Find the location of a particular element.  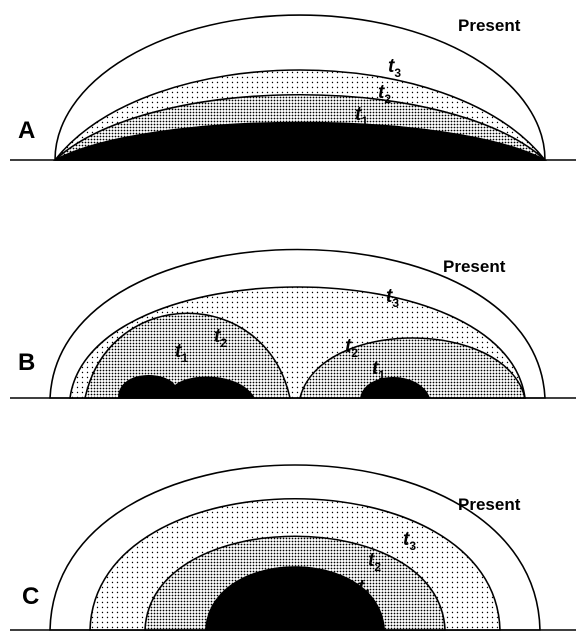

t1-left-core is located at coordinates (186, 386).